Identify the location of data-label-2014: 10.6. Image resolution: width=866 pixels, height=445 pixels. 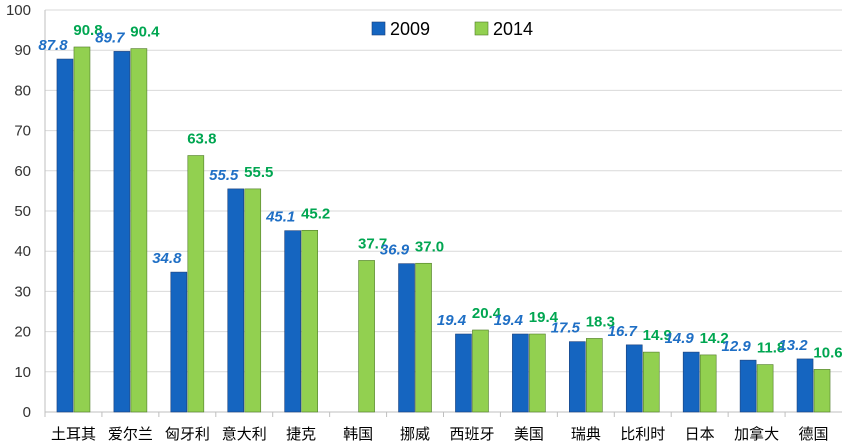
(827, 352).